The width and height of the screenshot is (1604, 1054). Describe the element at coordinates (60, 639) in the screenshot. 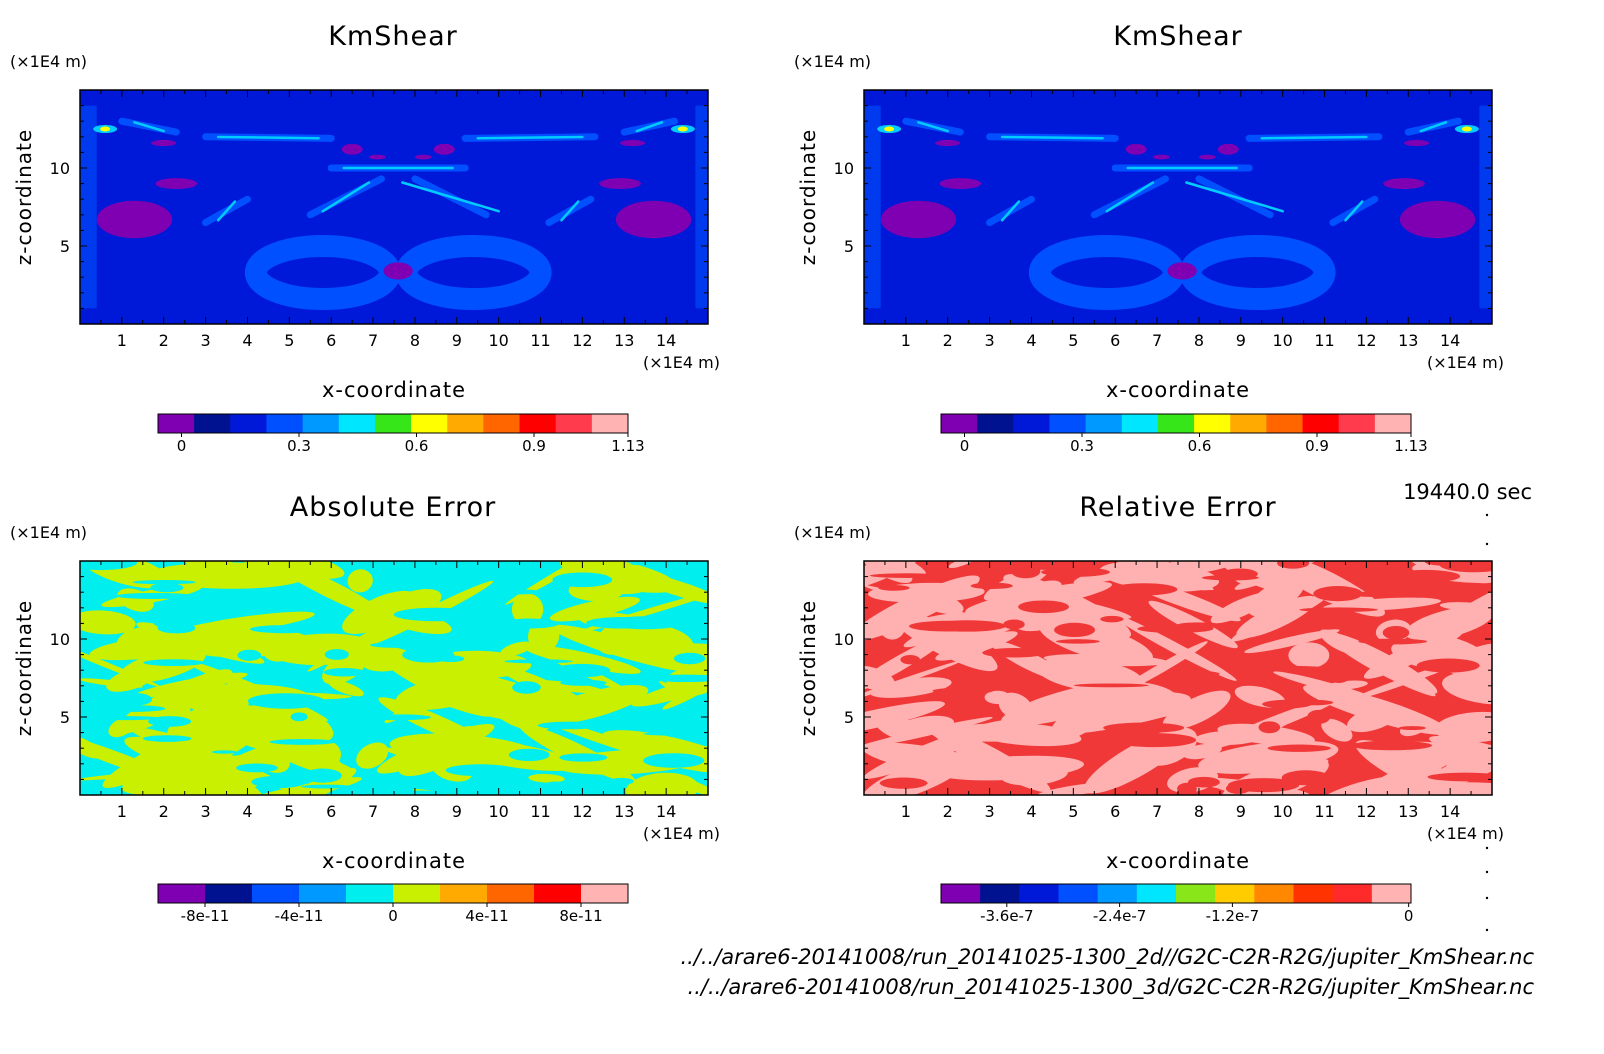

I see `y-tick-label: 10` at that location.